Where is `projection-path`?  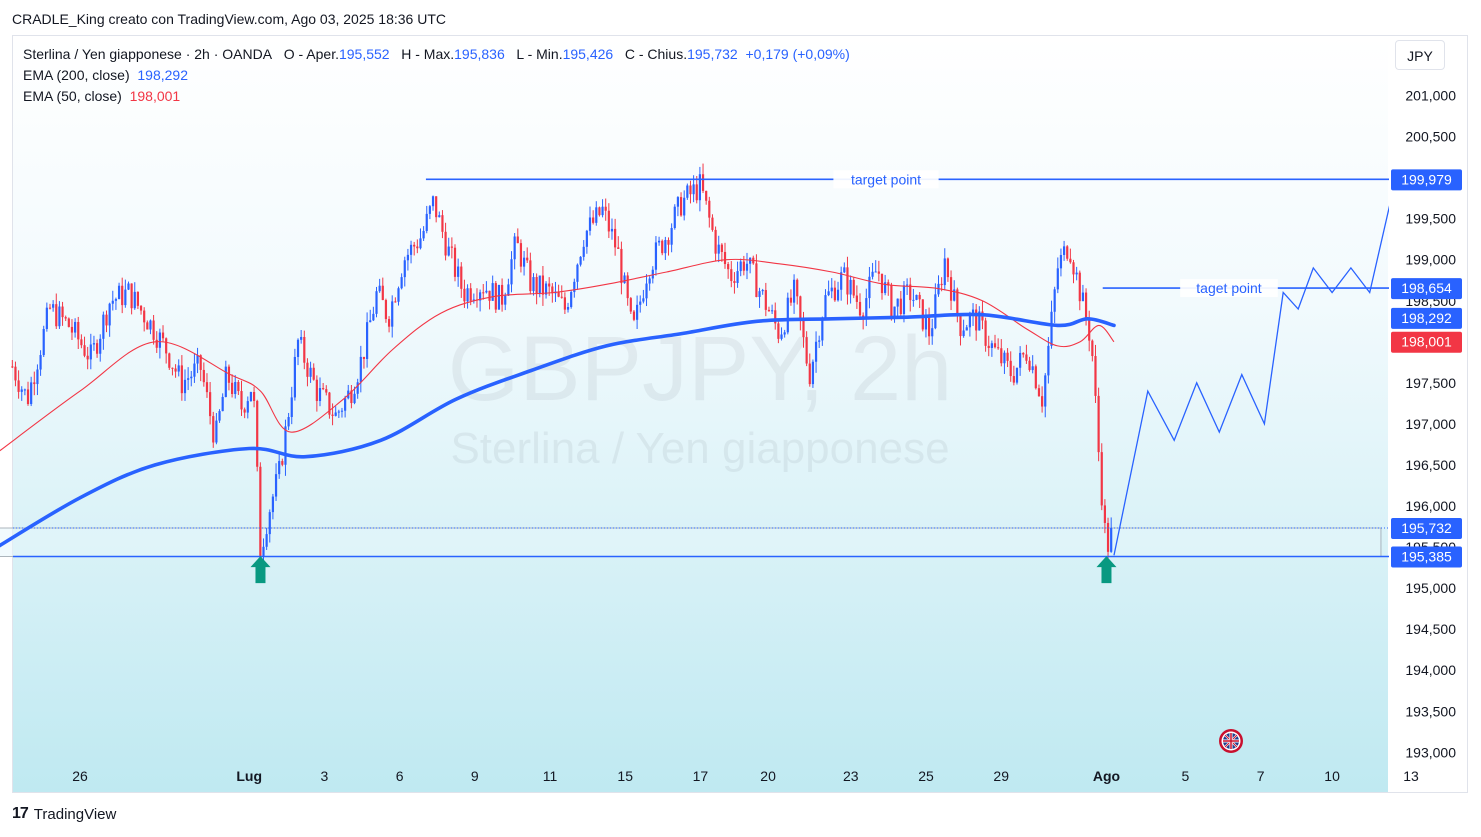
projection-path is located at coordinates (1255, 366).